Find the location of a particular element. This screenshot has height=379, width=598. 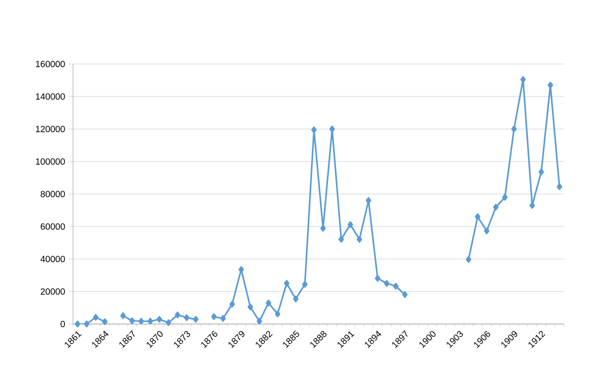

y-tick-label: 0 is located at coordinates (62, 324).